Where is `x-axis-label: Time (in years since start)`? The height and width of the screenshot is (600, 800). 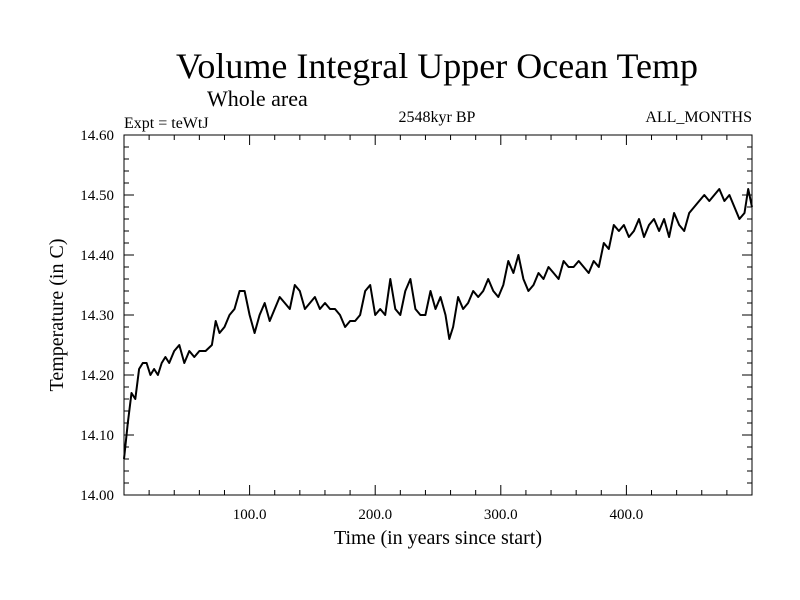 x-axis-label: Time (in years since start) is located at coordinates (438, 538).